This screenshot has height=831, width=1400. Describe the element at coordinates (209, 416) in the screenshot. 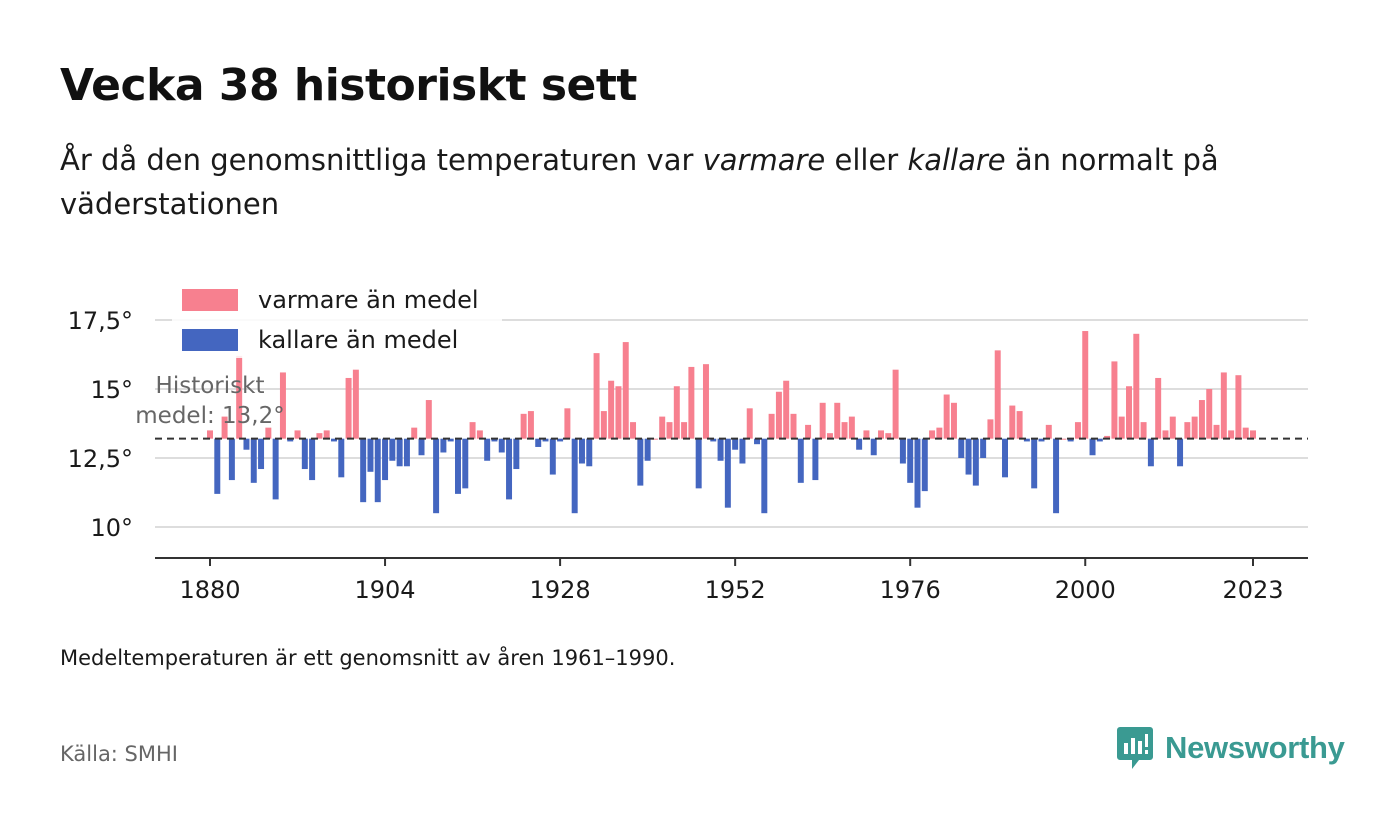

I see `baseline-label-line-2: medel: 13,2°` at that location.